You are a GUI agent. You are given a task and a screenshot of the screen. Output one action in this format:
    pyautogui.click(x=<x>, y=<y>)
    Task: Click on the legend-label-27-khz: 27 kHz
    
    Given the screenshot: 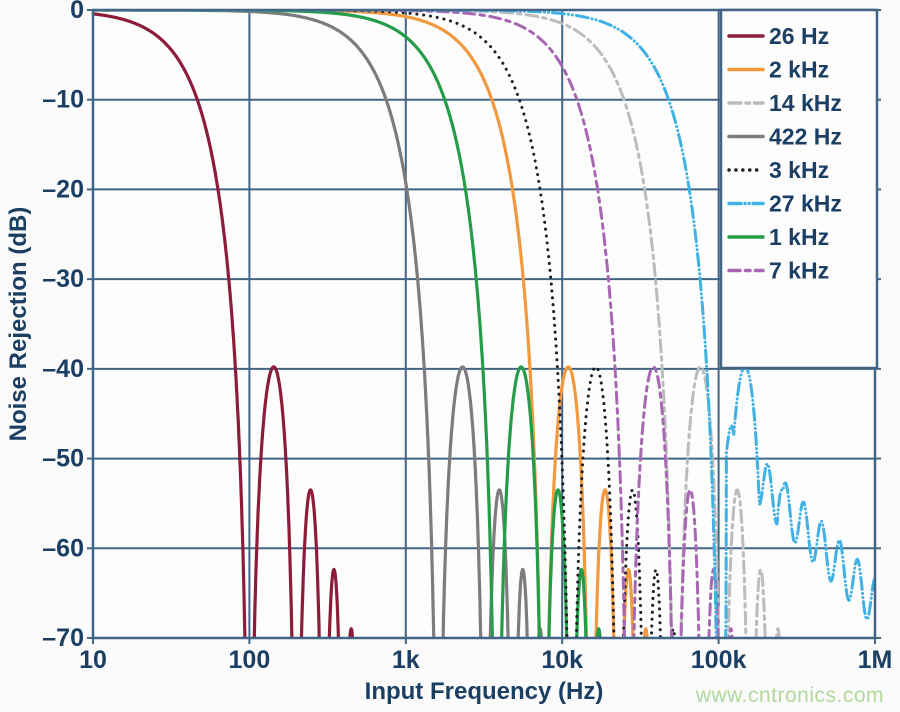 What is the action you would take?
    pyautogui.click(x=805, y=204)
    